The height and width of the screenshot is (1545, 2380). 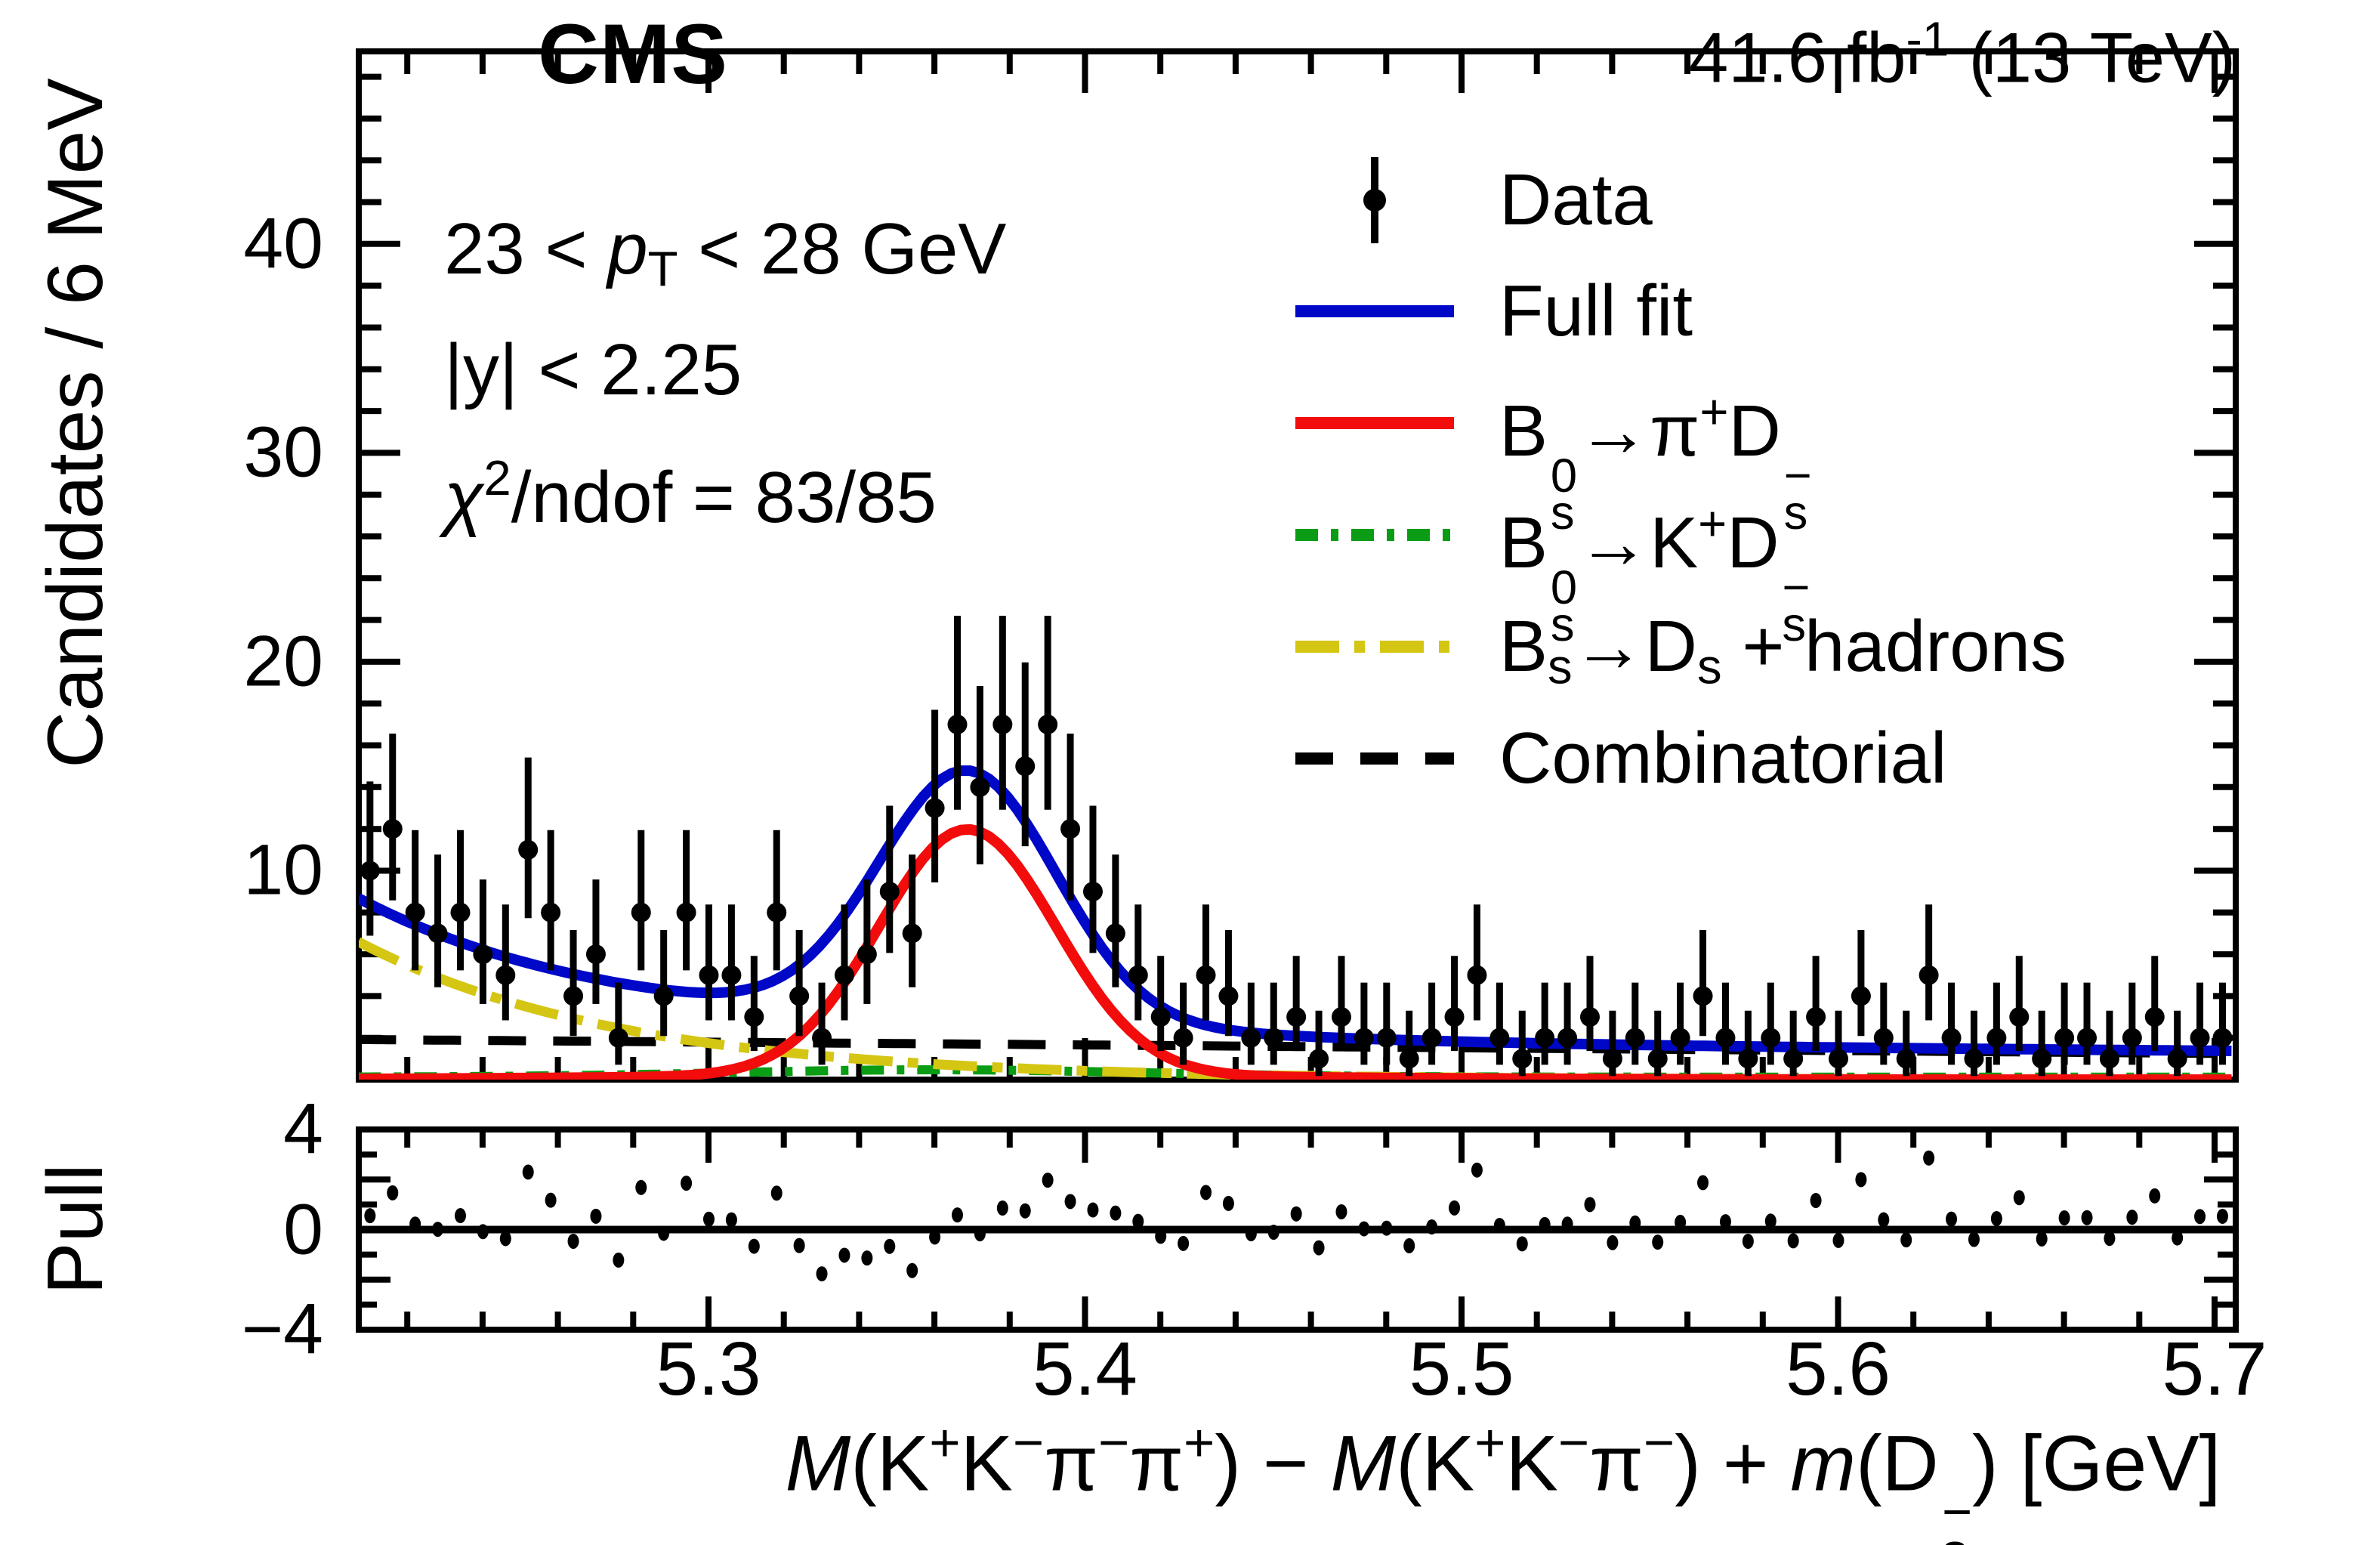 I want to click on y-tick-label-pull-4: 4, so click(x=303, y=1129).